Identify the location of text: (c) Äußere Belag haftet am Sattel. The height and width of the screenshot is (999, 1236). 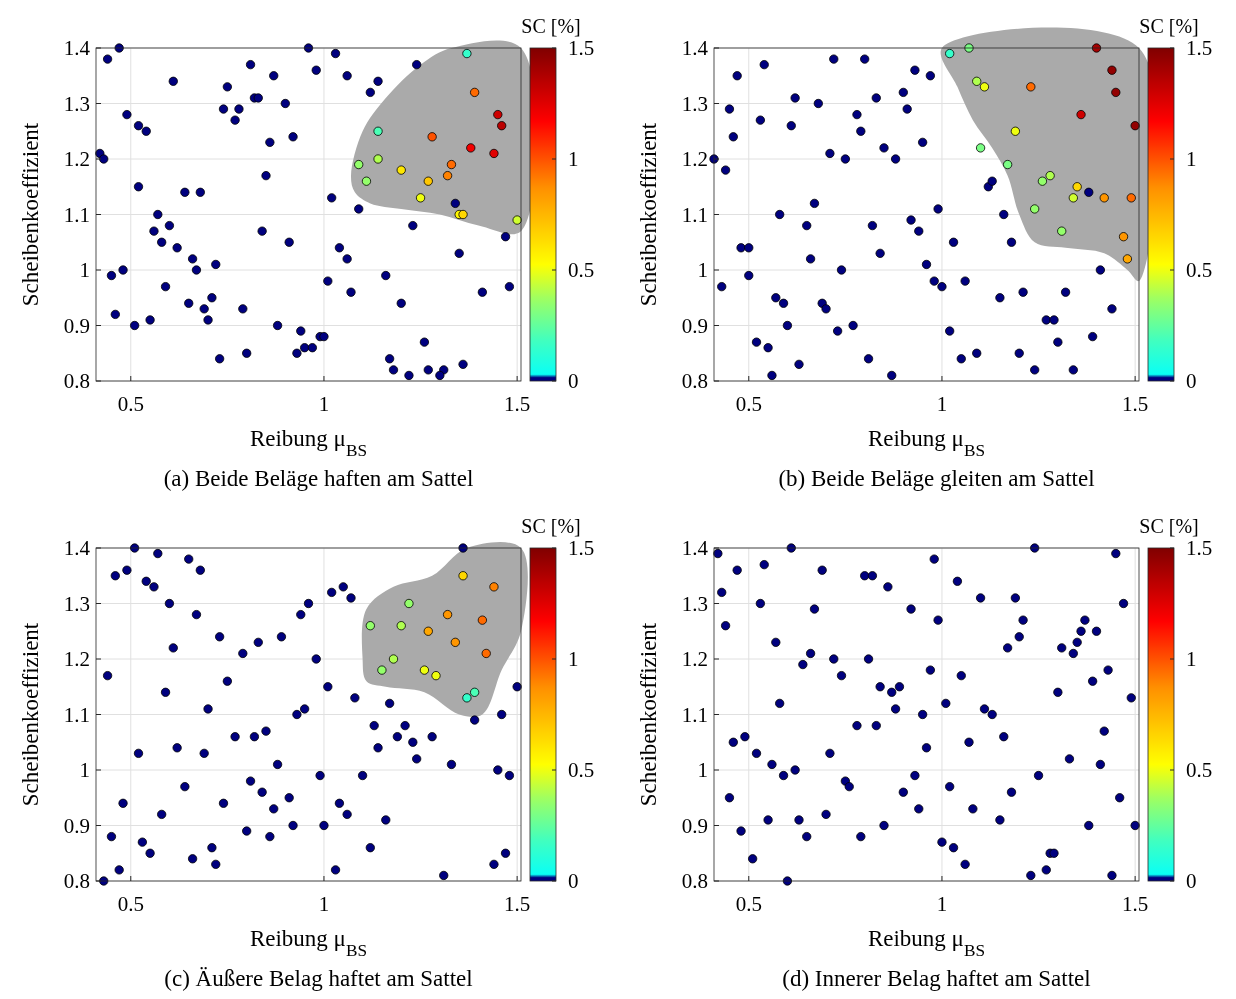
(318, 978).